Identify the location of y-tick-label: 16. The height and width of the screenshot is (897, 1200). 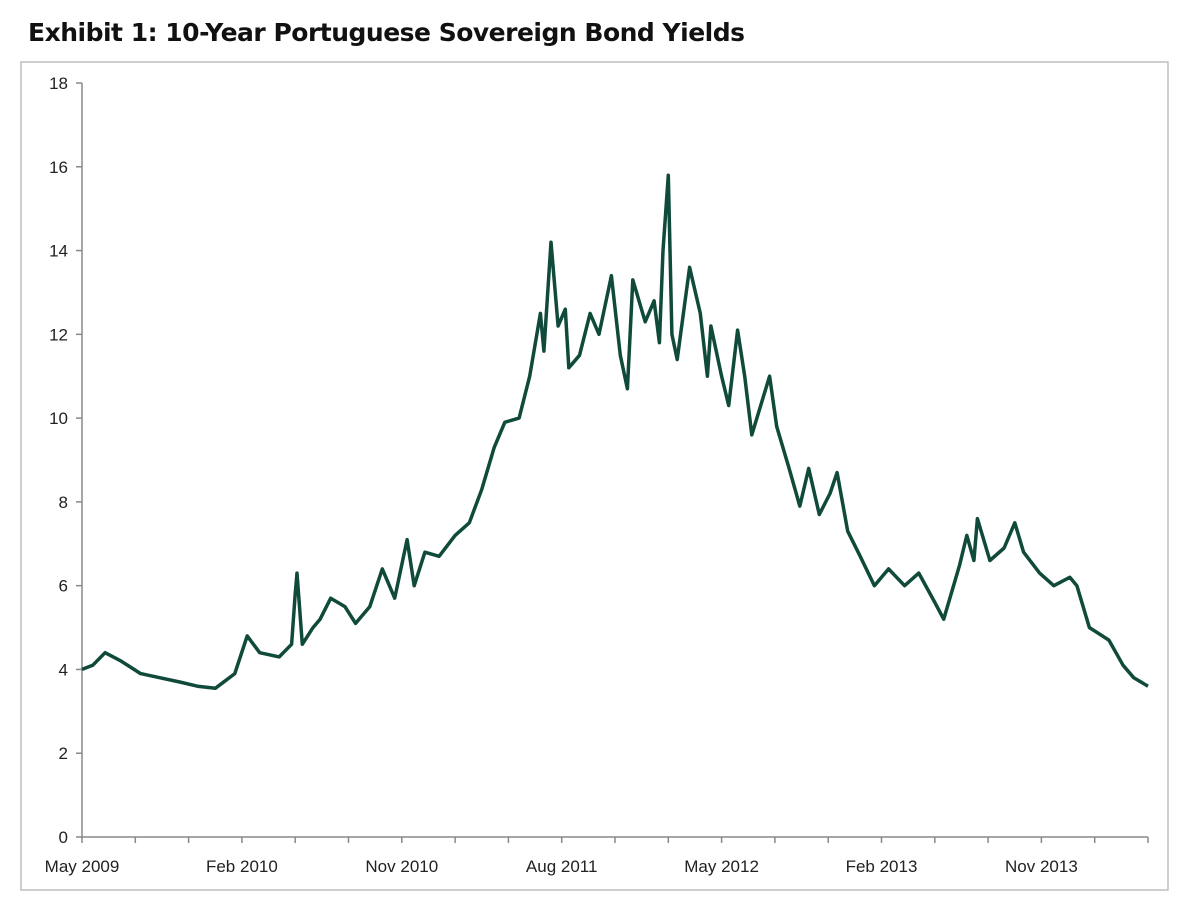
(58, 167).